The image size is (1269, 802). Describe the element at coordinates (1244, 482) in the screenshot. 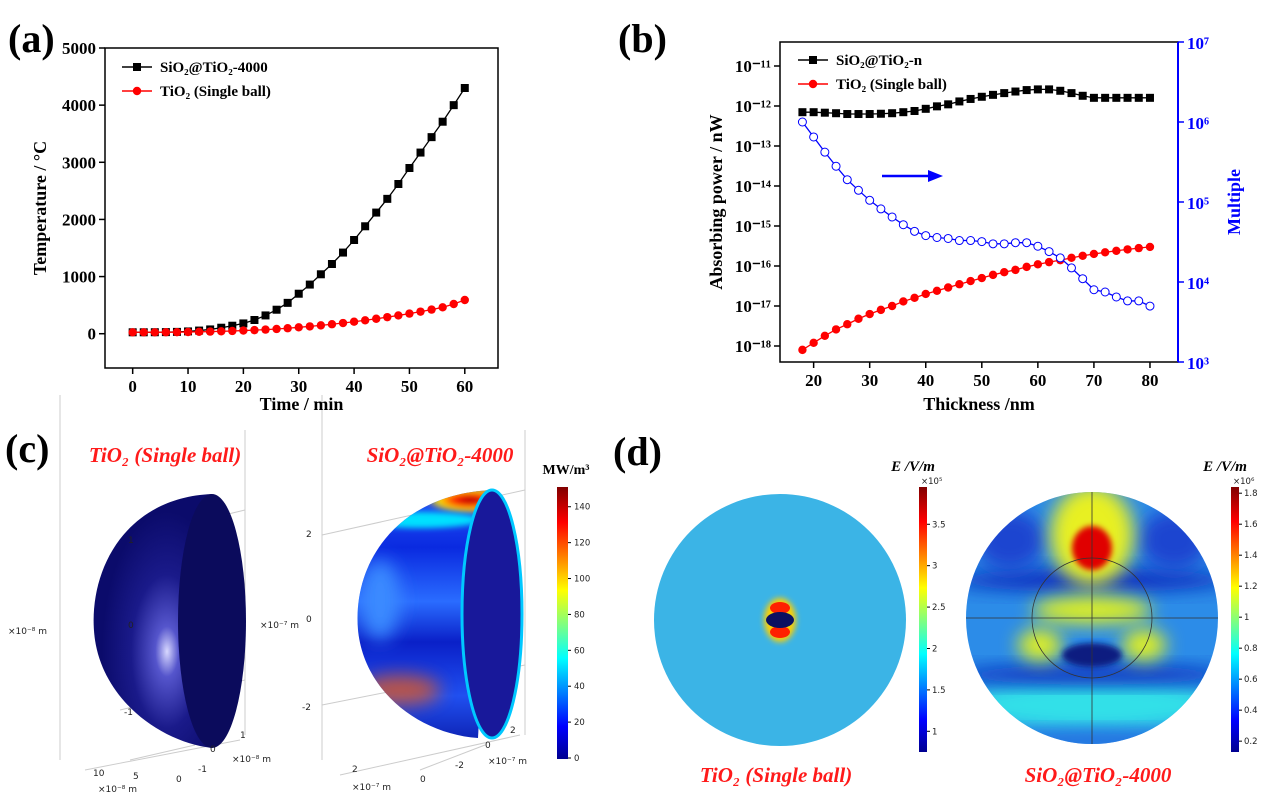

I see `colorbar-multiplier: ×10⁶` at that location.